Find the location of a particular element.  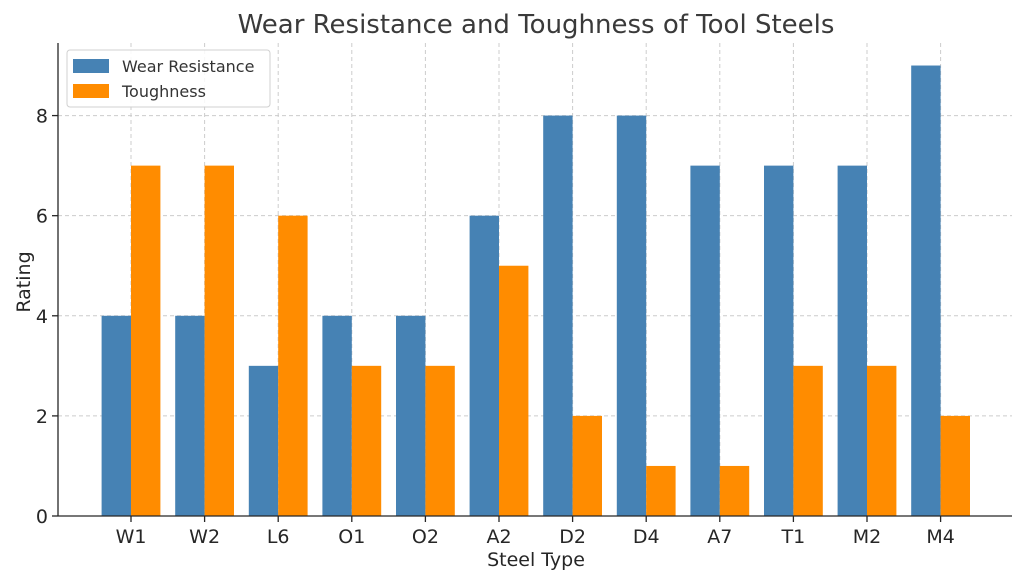

bar-toughness-o1 is located at coordinates (366, 440).